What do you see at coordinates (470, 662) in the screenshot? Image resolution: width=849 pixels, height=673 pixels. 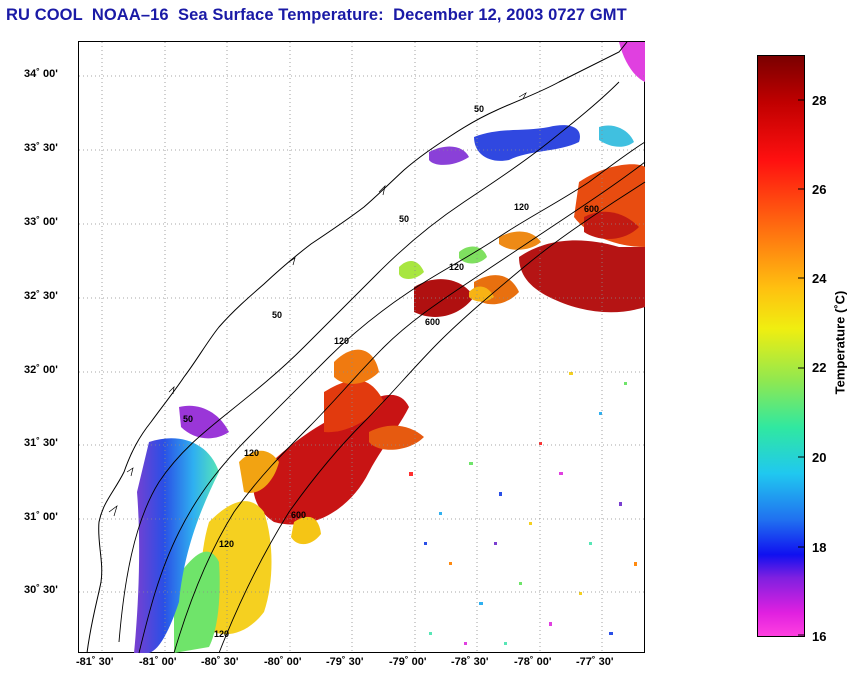 I see `lon-label: -78˚ 30'` at bounding box center [470, 662].